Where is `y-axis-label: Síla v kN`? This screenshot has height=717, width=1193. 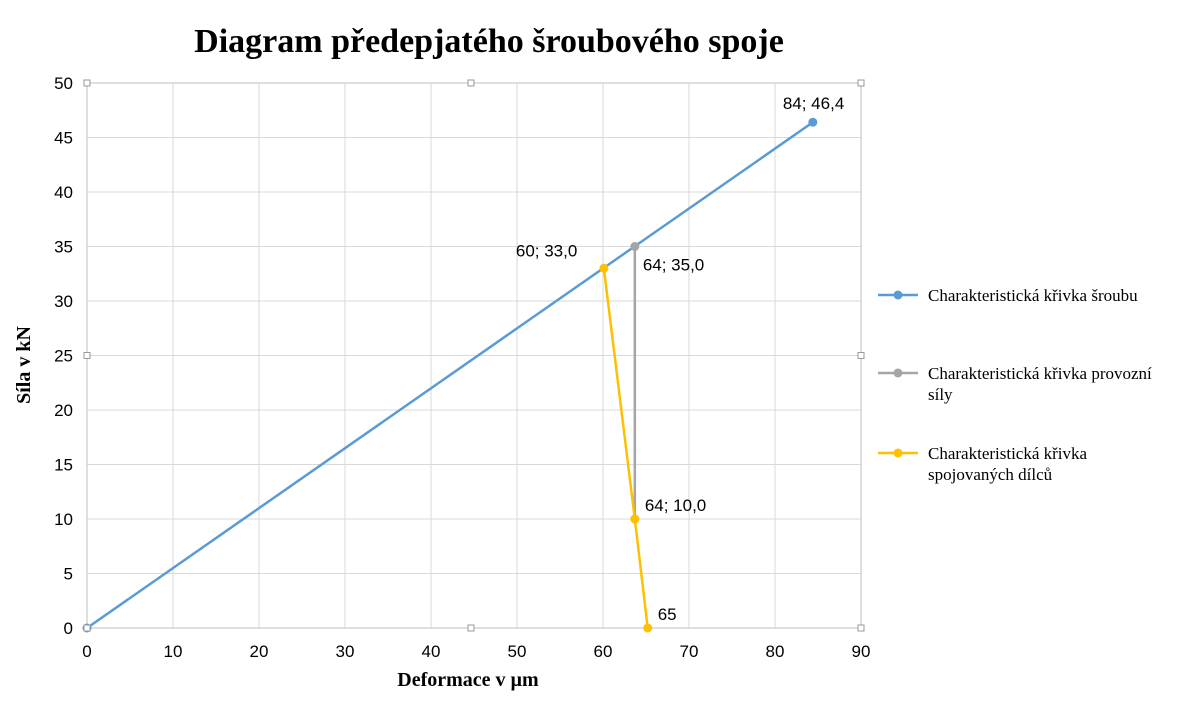 y-axis-label: Síla v kN is located at coordinates (24, 365).